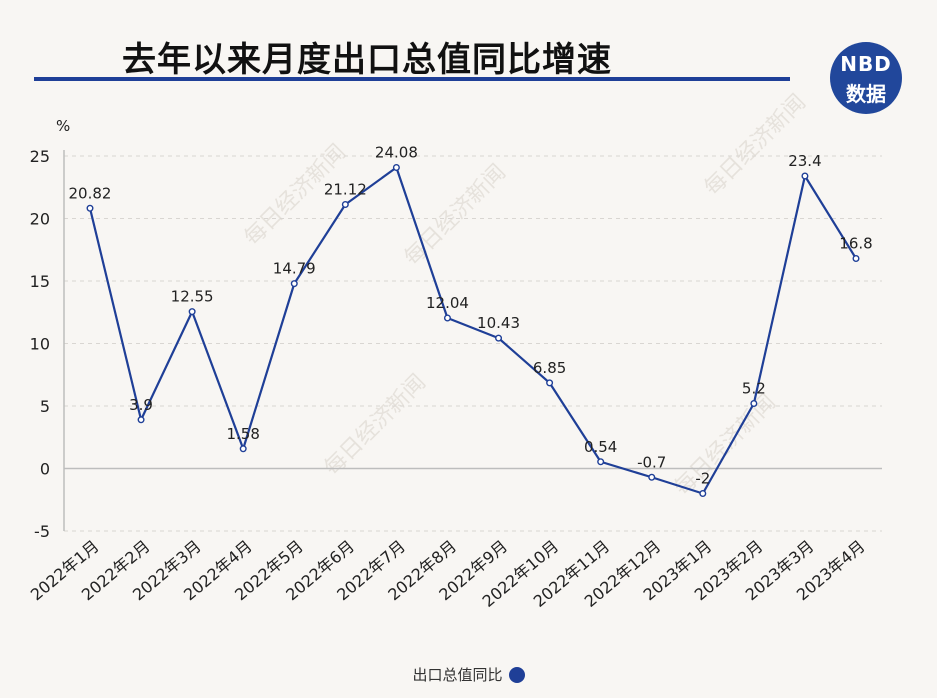  I want to click on data-label: 1.58, so click(242, 434).